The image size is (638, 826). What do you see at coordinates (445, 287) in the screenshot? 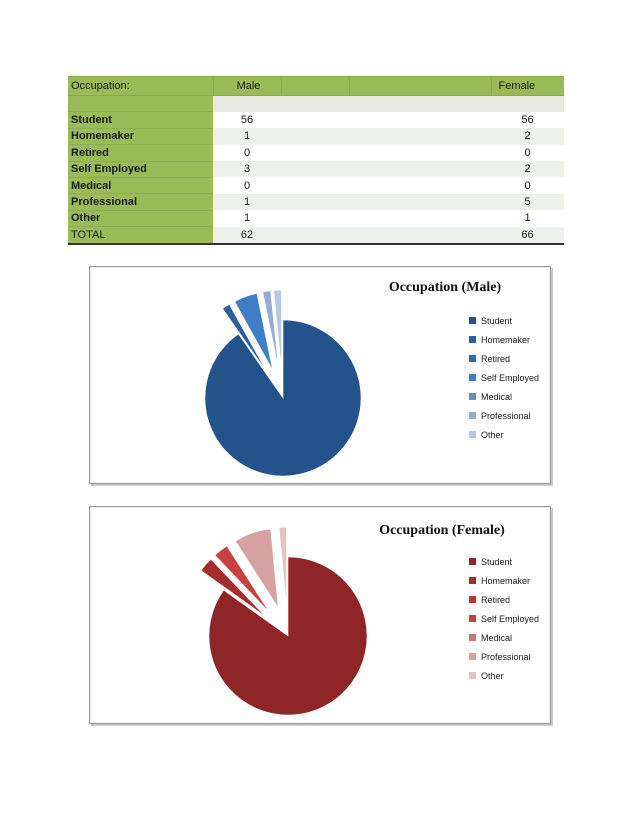
I see `chart-title: Occupation (Male)` at bounding box center [445, 287].